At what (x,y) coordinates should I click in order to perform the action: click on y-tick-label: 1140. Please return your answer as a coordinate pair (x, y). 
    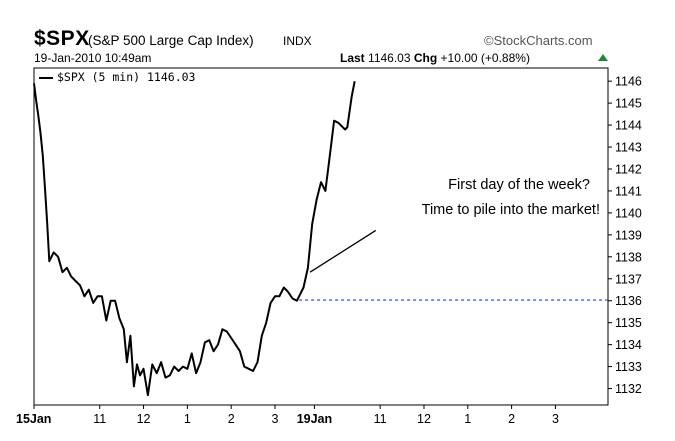
    Looking at the image, I should click on (628, 213).